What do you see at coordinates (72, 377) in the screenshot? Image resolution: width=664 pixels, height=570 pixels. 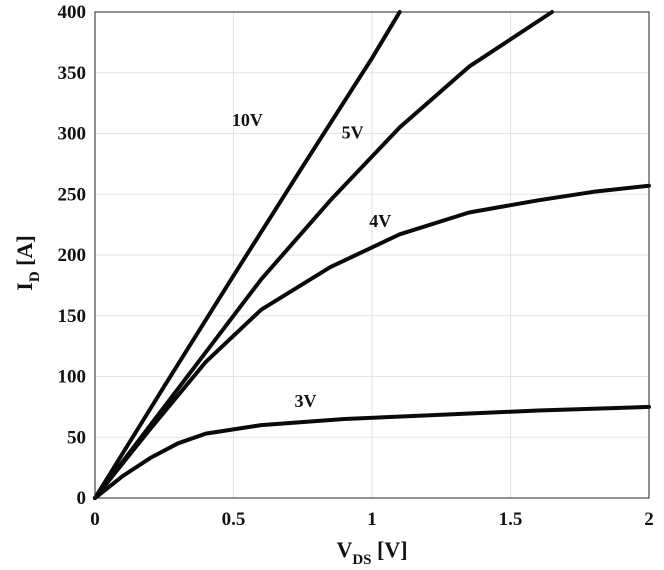 I see `y-tick-label: 100` at bounding box center [72, 377].